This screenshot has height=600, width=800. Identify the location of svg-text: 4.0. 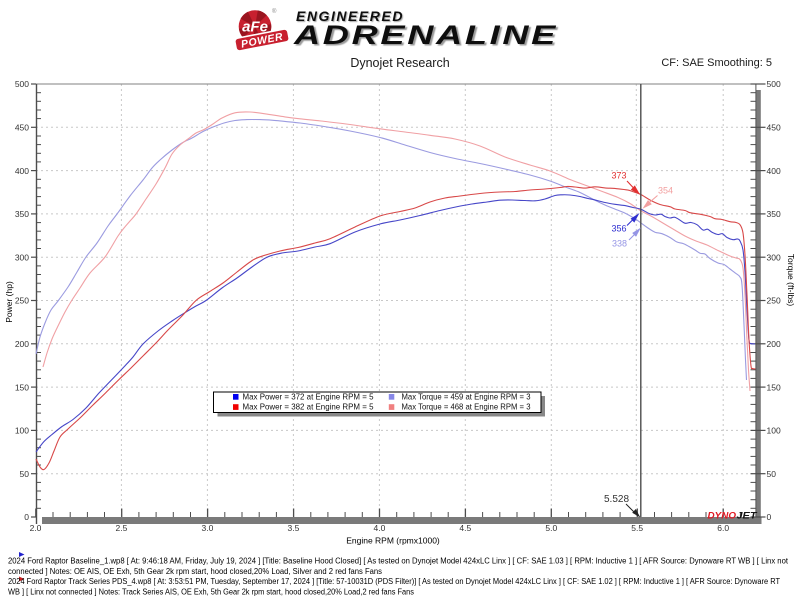
(379, 528).